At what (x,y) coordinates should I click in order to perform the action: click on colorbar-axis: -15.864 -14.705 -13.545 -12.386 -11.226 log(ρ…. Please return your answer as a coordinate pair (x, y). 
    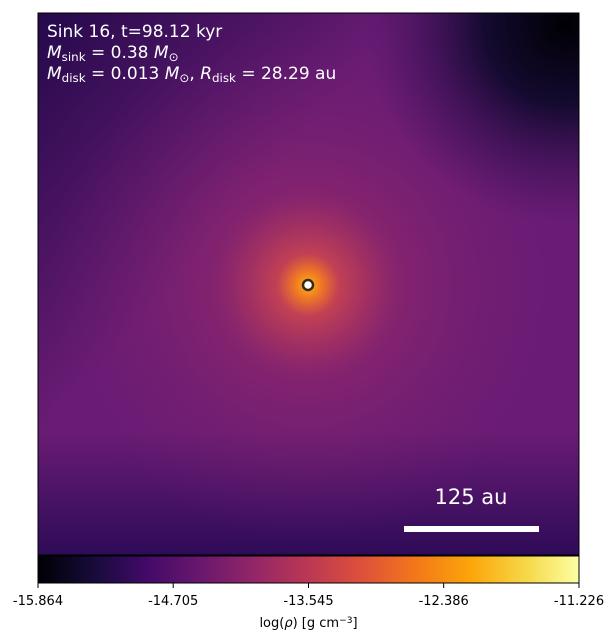
    Looking at the image, I should click on (308, 607).